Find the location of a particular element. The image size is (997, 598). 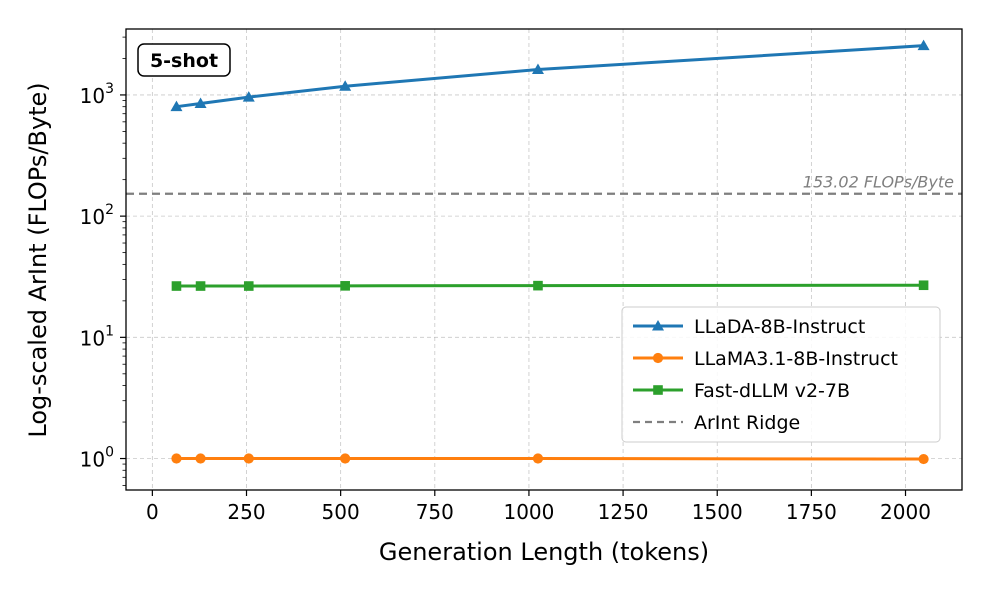

y-tick-label: 10⁰ is located at coordinates (97, 458).